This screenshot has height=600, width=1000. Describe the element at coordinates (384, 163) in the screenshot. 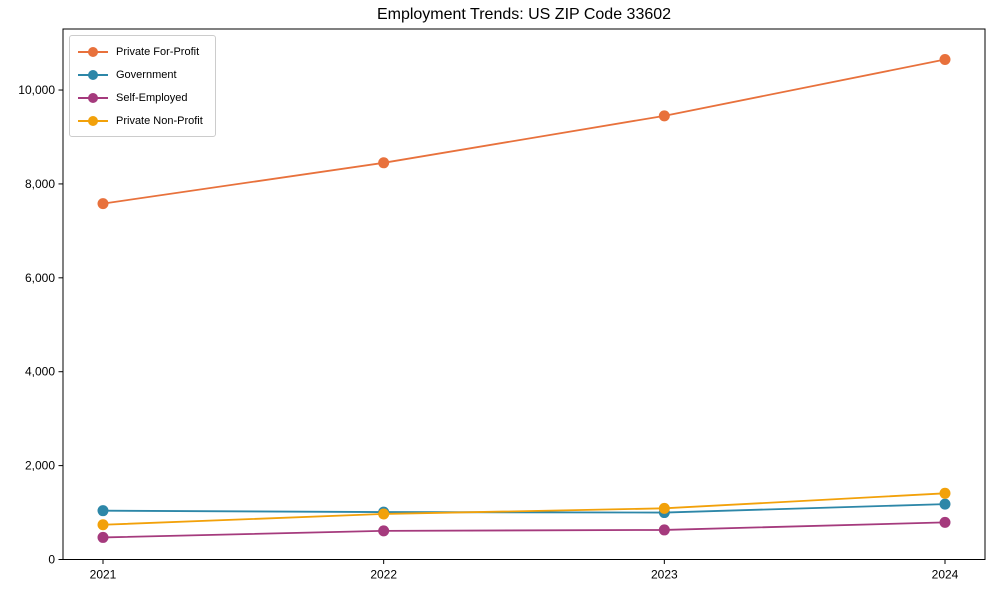

I see `data-point-private-for-profit-2022` at that location.